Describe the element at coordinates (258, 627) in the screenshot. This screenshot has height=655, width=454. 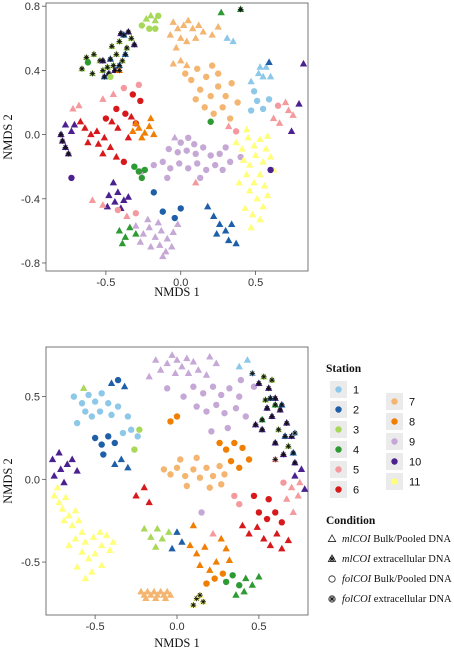
I see `x-tick-label: 0.5` at that location.